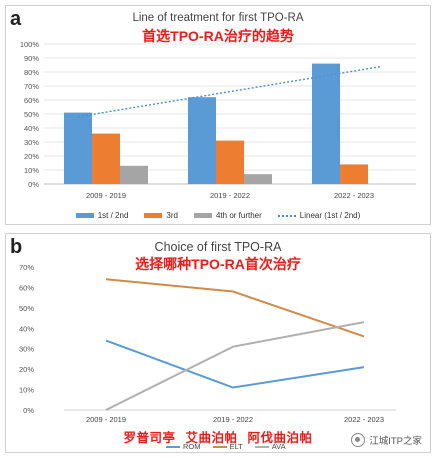  Describe the element at coordinates (279, 446) in the screenshot. I see `legend-label: AVA` at that location.